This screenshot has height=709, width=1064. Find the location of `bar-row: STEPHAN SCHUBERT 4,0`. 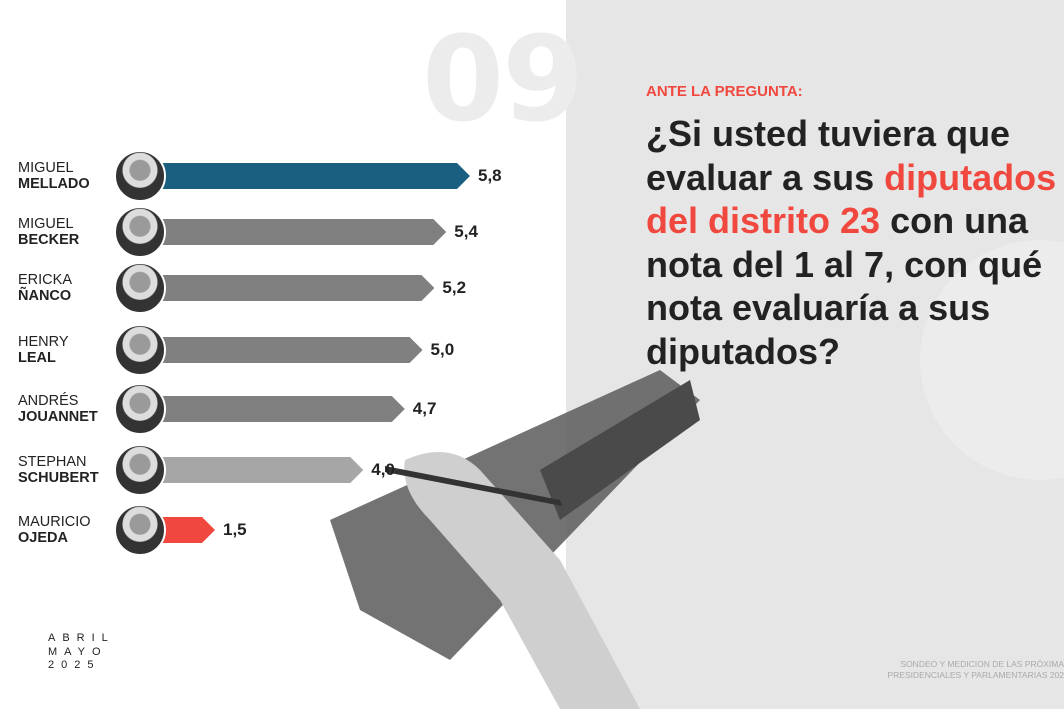

bar-row: STEPHAN SCHUBERT 4,0 is located at coordinates (280, 470).